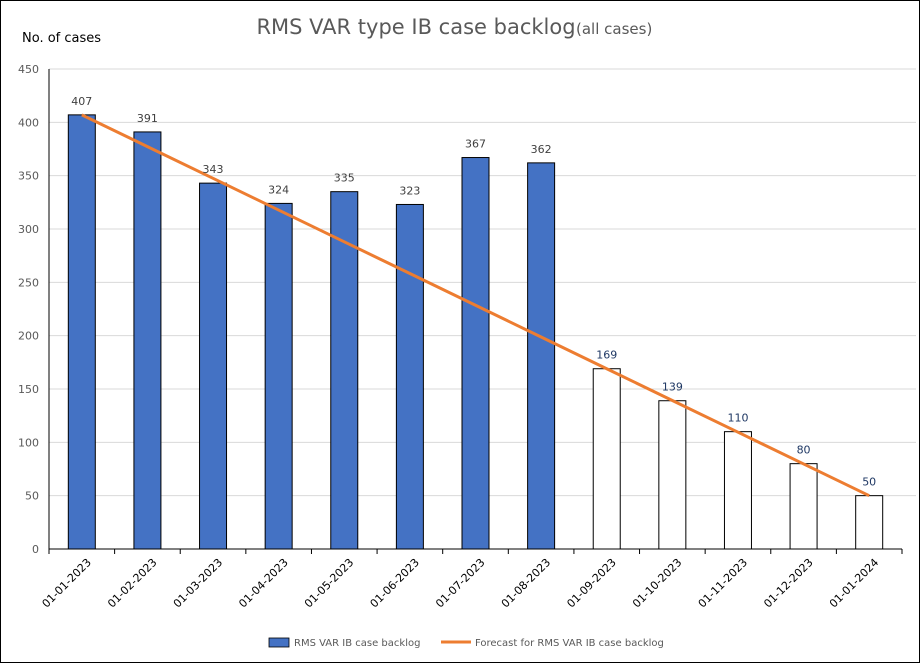 The width and height of the screenshot is (920, 663). I want to click on y-tick-label: 450, so click(28, 69).